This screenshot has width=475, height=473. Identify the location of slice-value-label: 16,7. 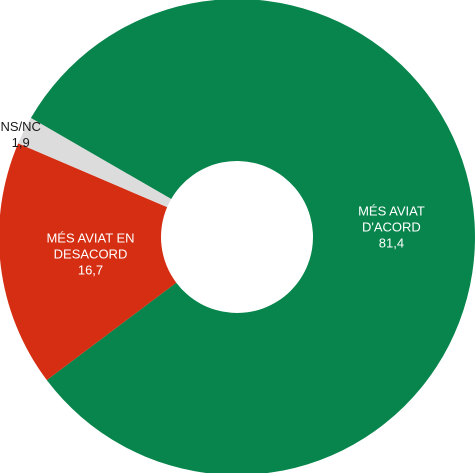
(90, 270).